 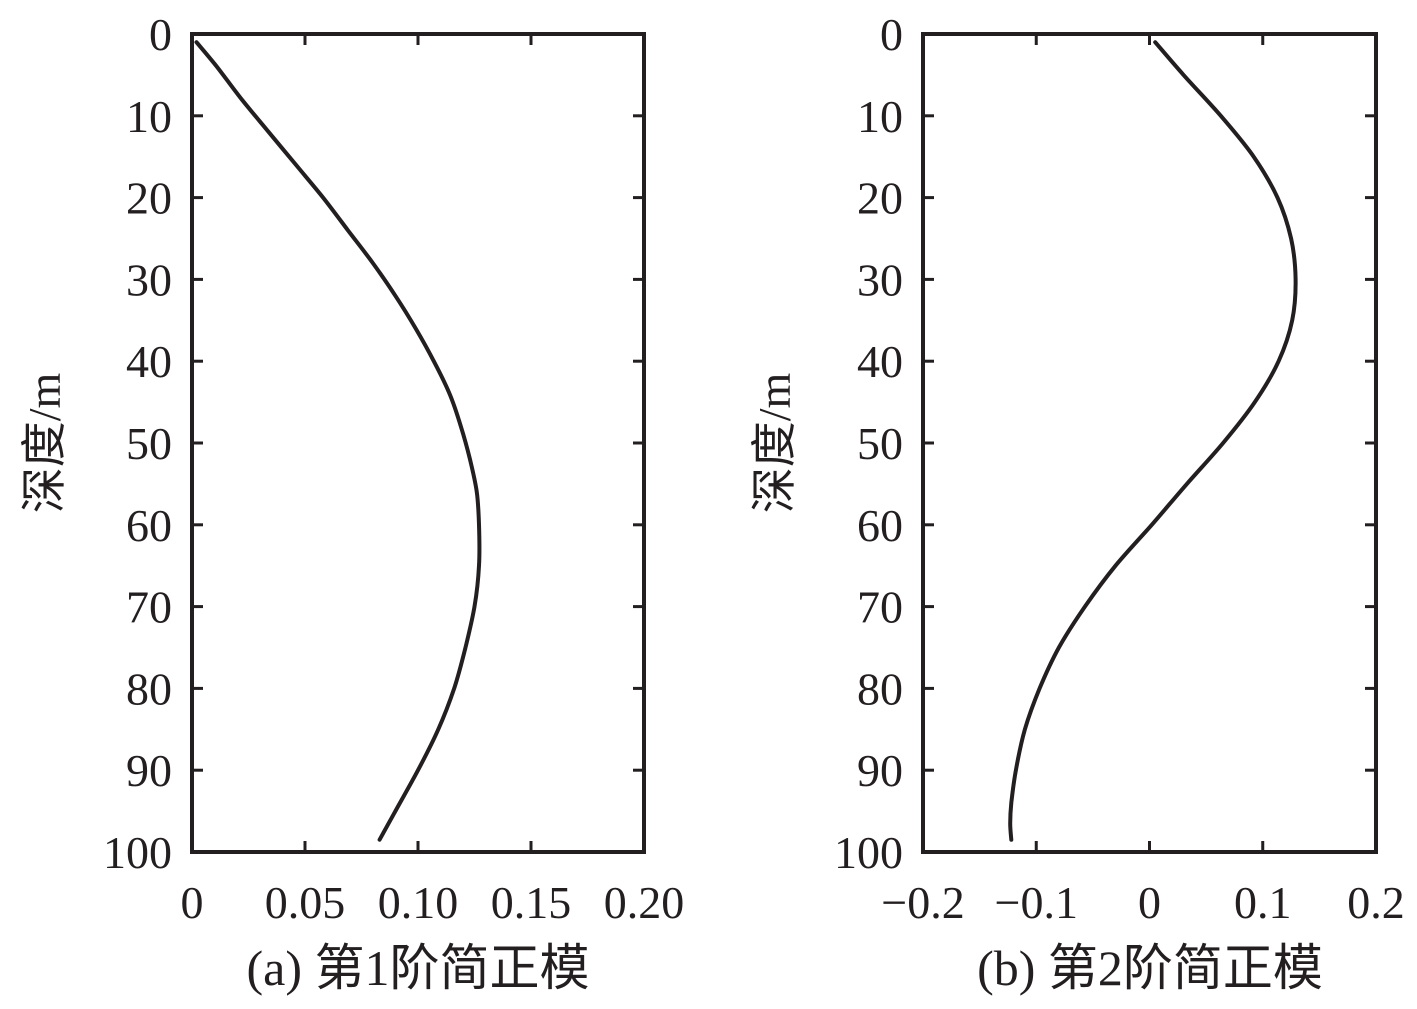 I want to click on x-tick-label: 0.10, so click(x=418, y=902).